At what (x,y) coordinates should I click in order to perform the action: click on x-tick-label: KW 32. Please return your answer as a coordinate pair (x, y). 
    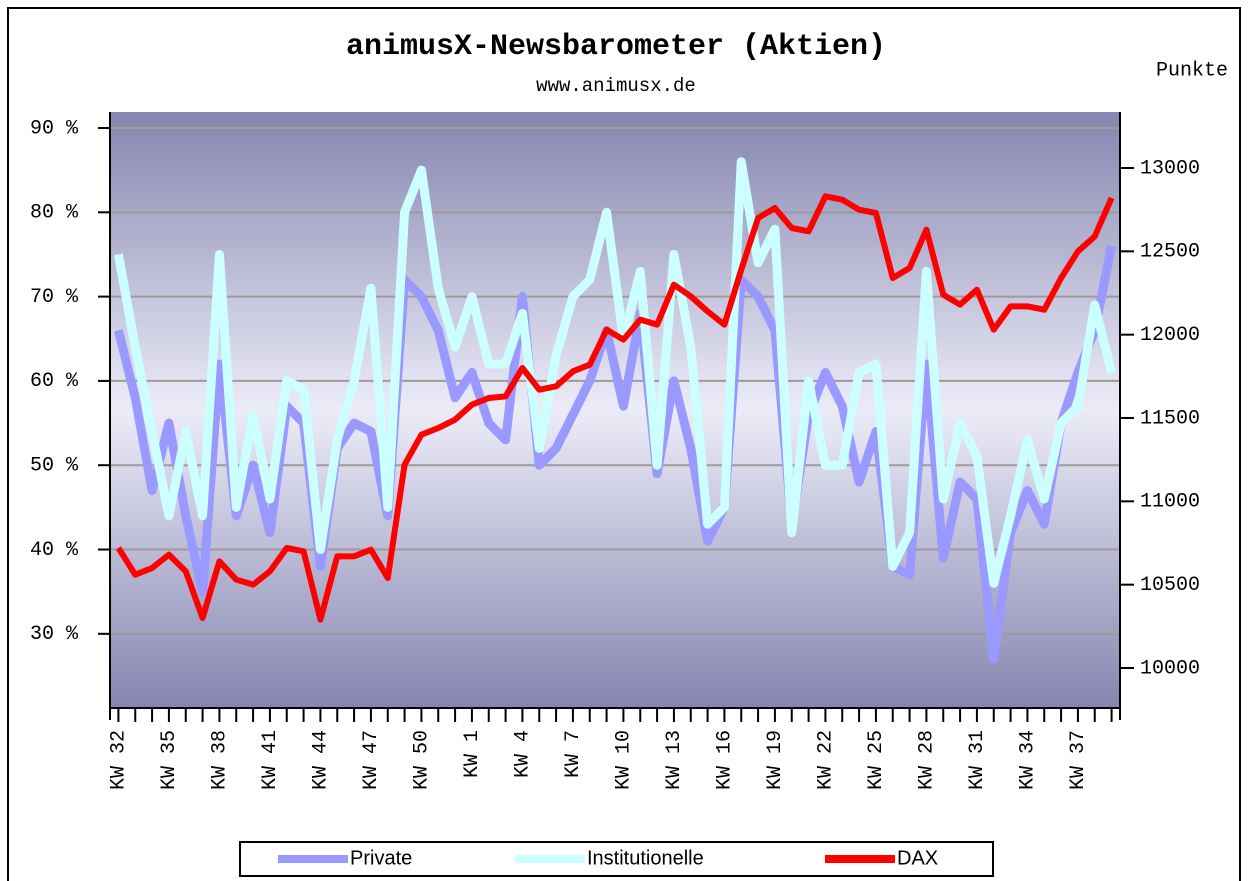
    Looking at the image, I should click on (119, 760).